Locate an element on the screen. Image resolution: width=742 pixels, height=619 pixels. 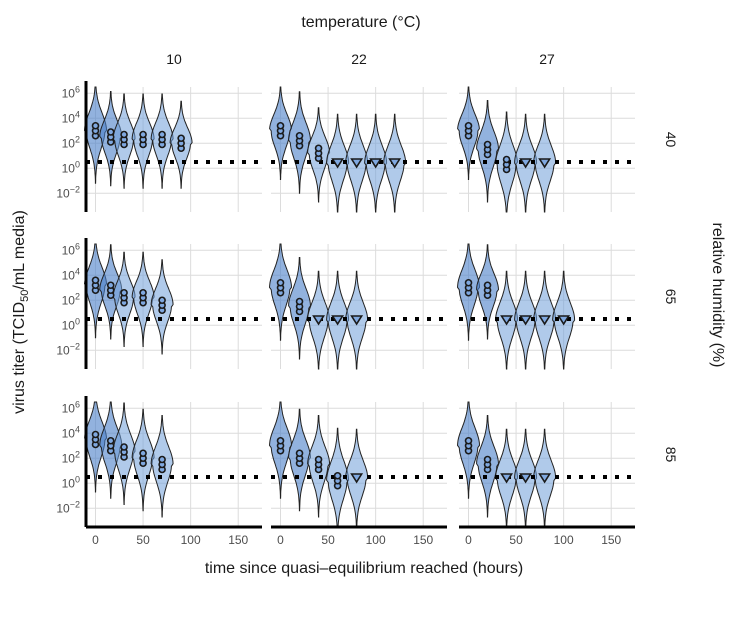
panel-85-10: 10⁶ 10⁴ 10² 10⁰ 10⁻² 0 50 100 150 is located at coordinates (161, 471).